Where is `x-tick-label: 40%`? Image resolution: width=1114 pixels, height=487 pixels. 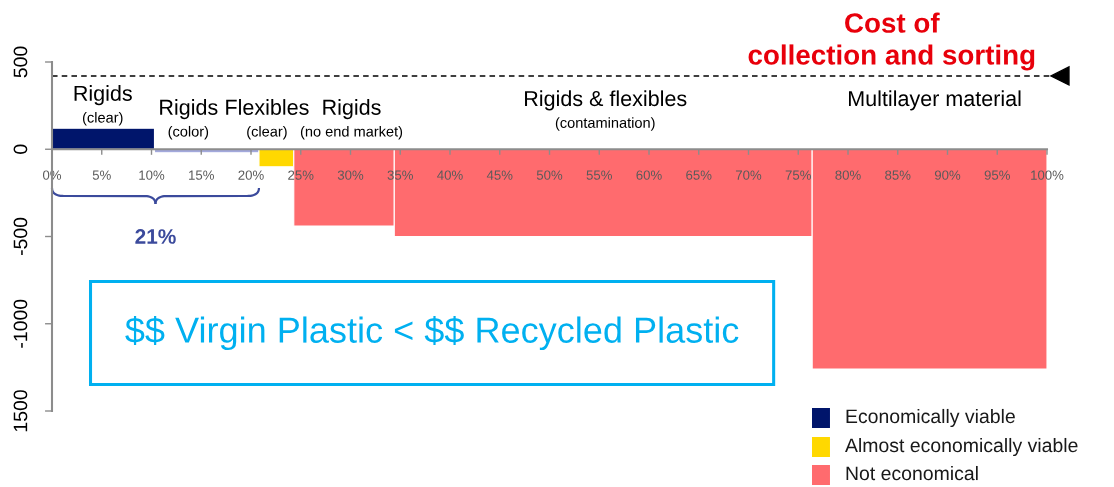 x-tick-label: 40% is located at coordinates (450, 175).